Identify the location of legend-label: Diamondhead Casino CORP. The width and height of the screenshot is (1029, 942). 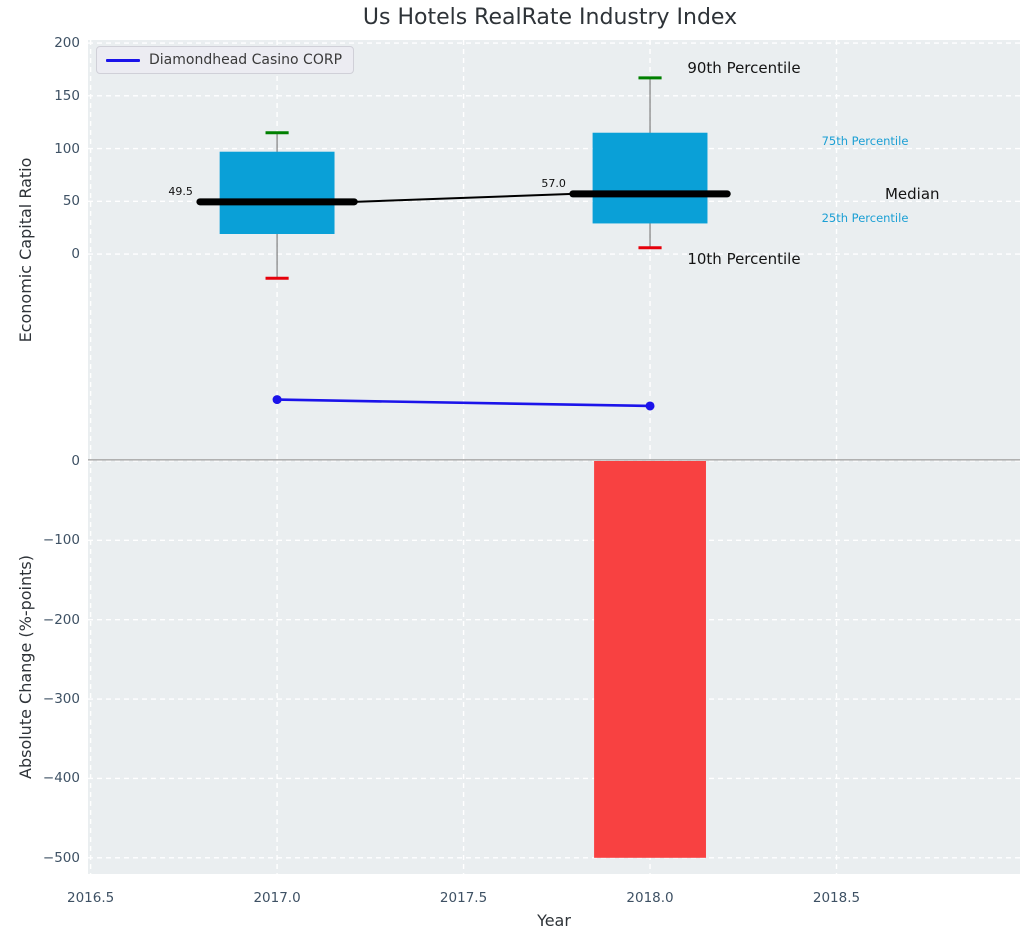
(246, 60).